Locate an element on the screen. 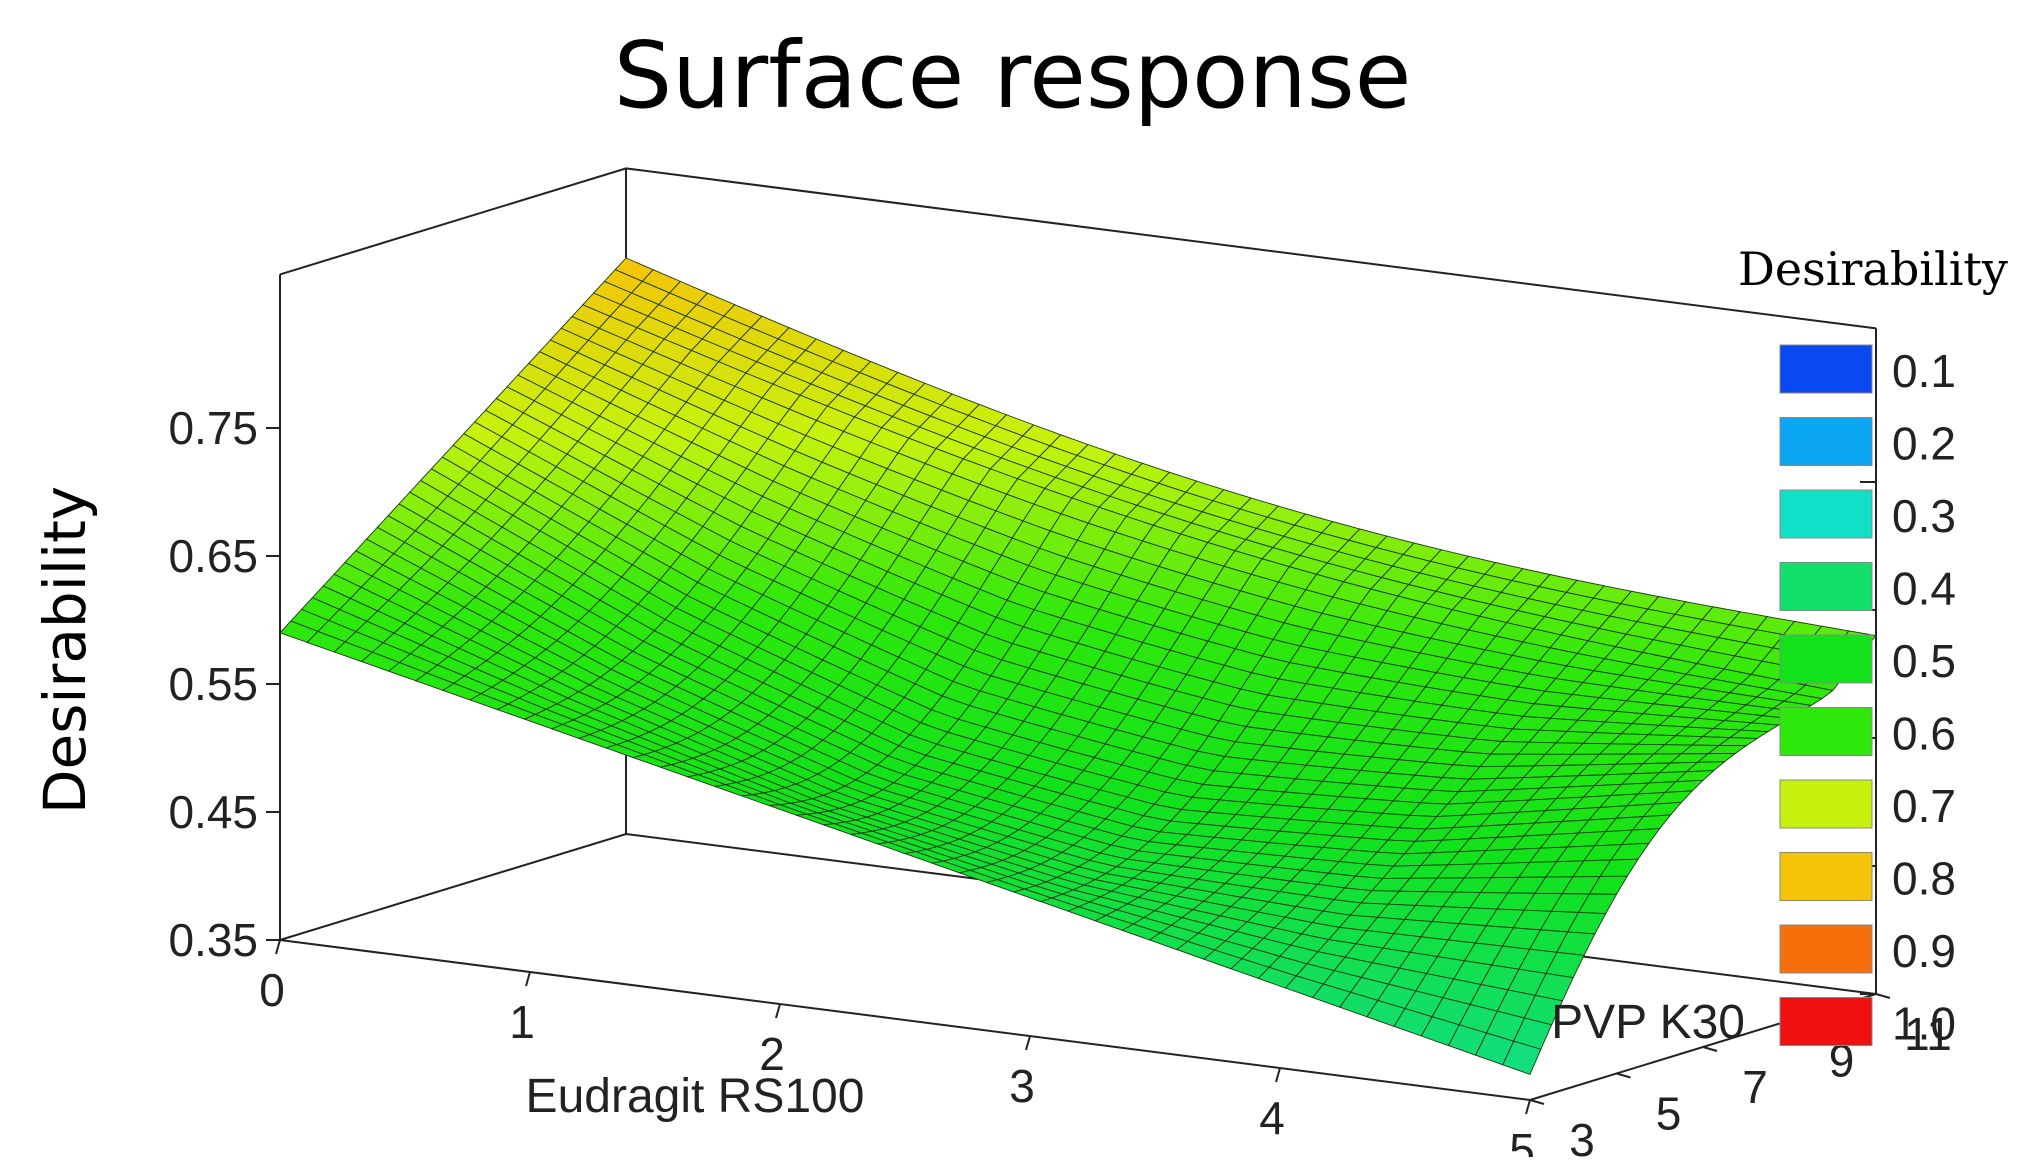 The height and width of the screenshot is (1162, 2025). top-edge is located at coordinates (1078, 248).